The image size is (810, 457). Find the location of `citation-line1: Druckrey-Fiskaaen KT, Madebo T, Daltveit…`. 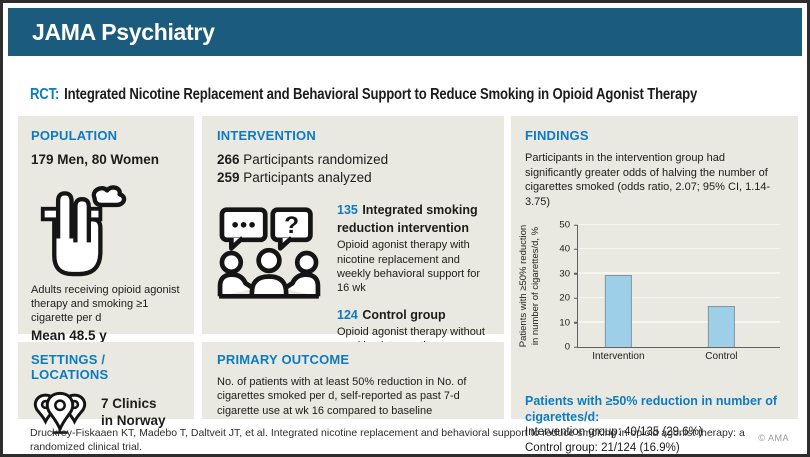

citation-line1: Druckrey-Fiskaaen KT, Madebo T, Daltveit… is located at coordinates (387, 440).